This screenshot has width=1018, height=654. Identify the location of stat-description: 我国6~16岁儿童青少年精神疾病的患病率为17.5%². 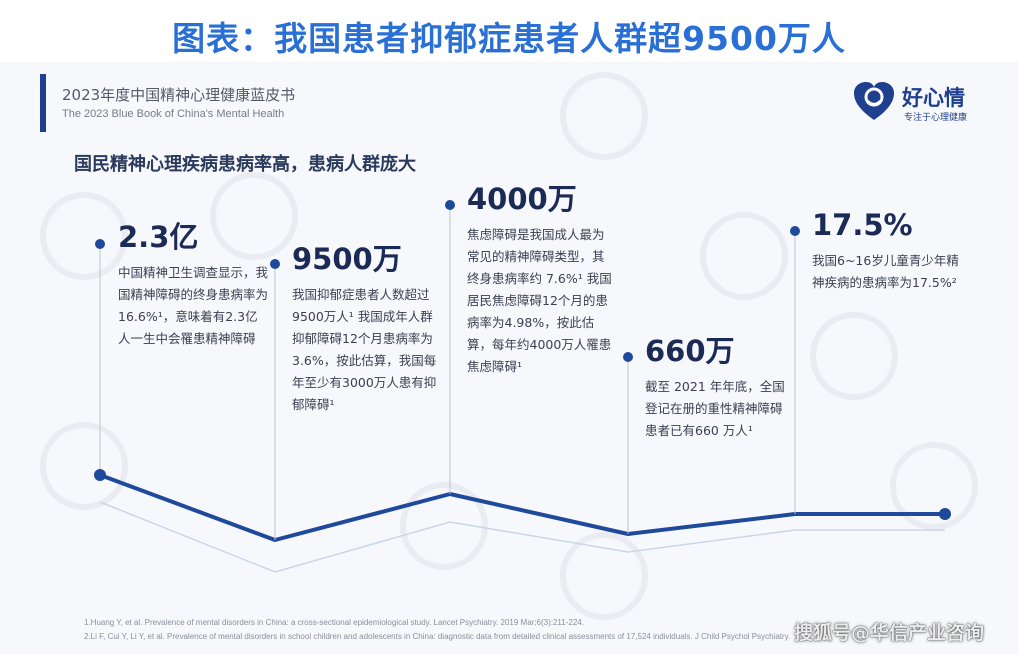
(885, 271).